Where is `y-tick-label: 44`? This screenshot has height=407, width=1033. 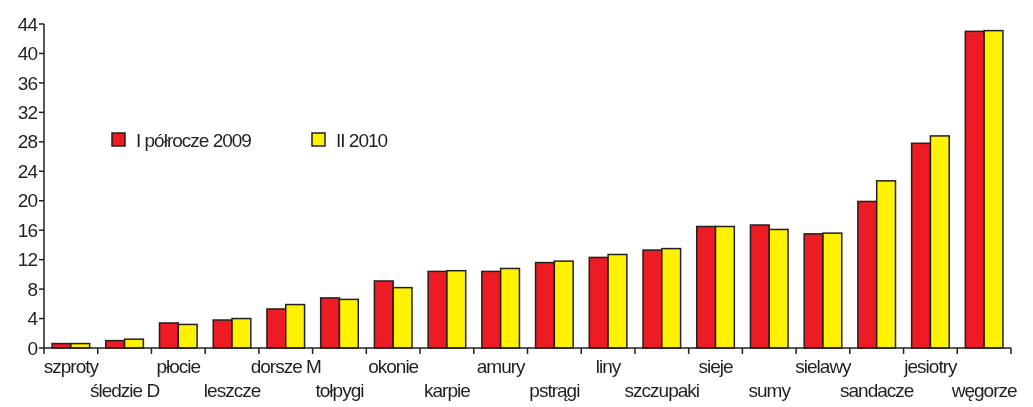 y-tick-label: 44 is located at coordinates (28, 24).